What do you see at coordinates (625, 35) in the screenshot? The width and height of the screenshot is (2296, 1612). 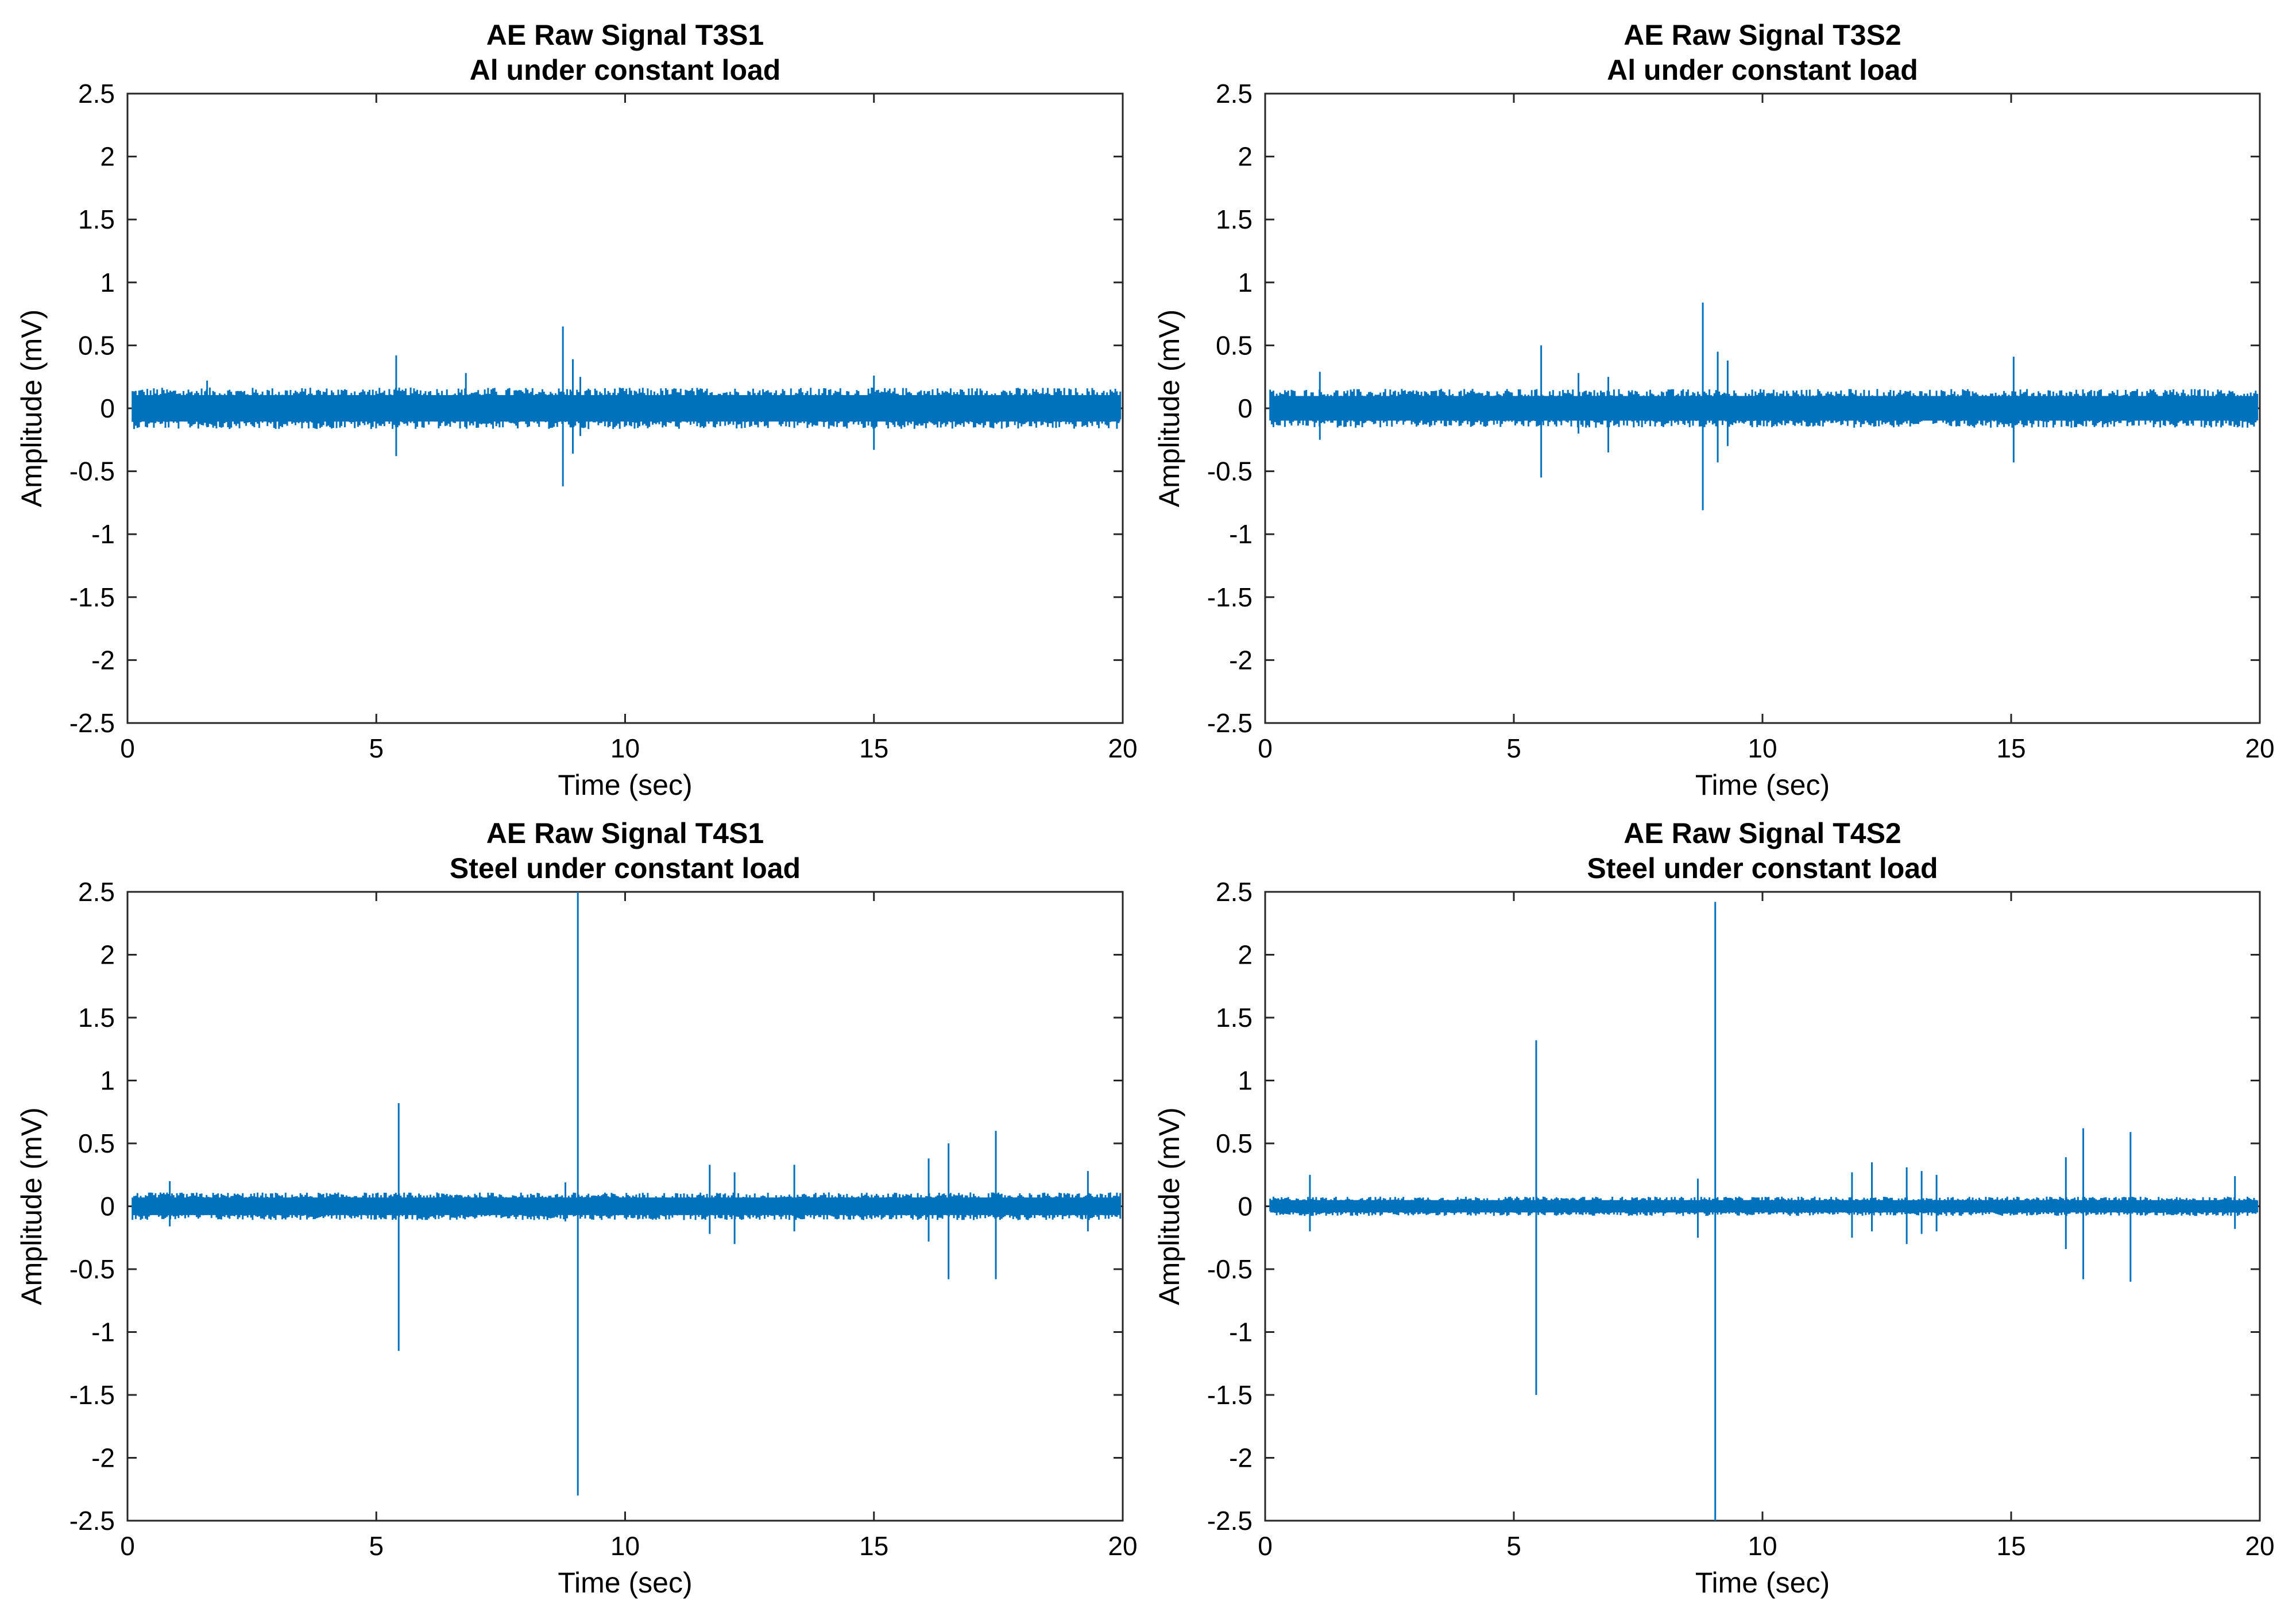 I see `chart-title: AE Raw Signal T3S1` at bounding box center [625, 35].